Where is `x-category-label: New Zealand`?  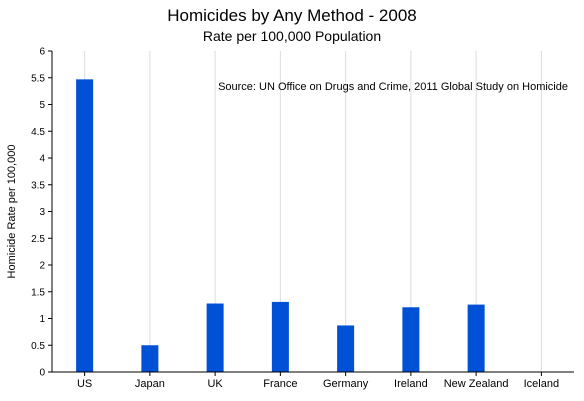
x-category-label: New Zealand is located at coordinates (476, 384).